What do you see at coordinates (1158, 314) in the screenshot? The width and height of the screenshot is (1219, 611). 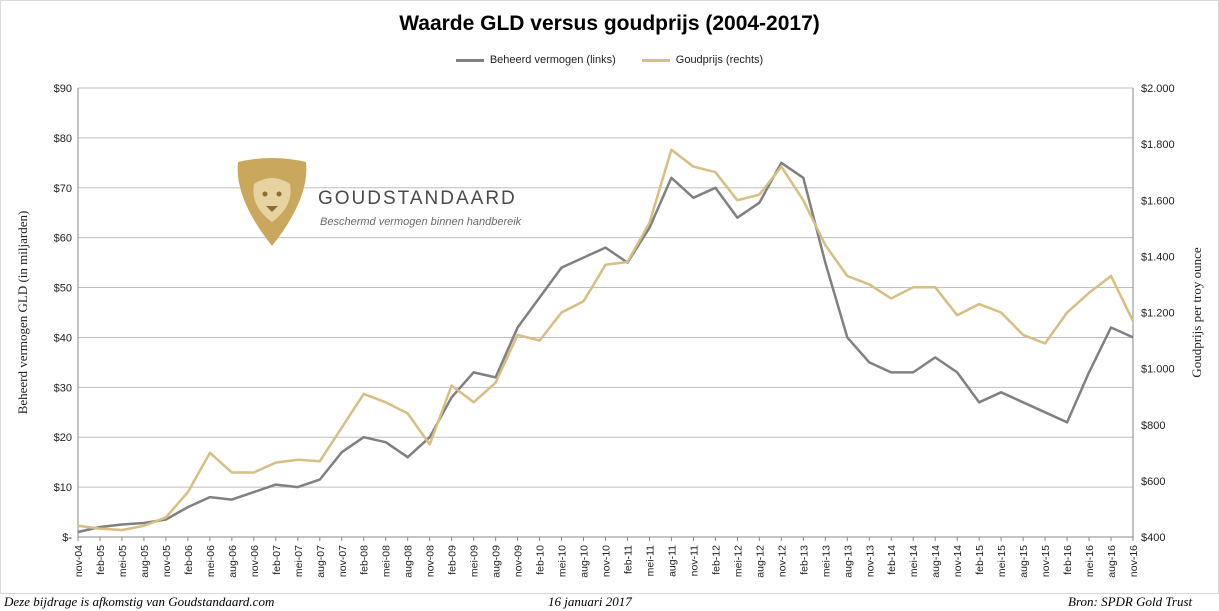 I see `y2-tick-label: $1.200` at bounding box center [1158, 314].